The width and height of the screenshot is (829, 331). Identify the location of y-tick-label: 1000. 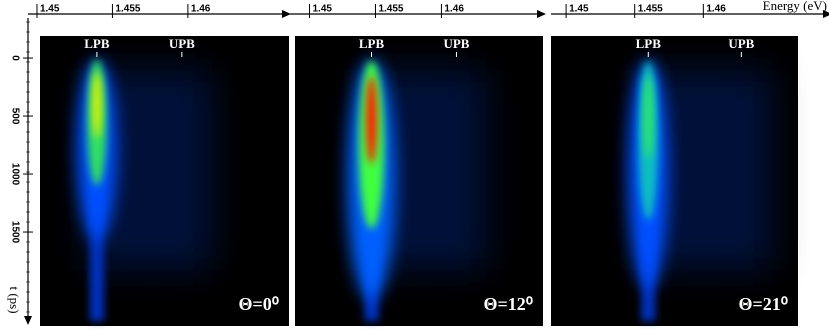
(14, 174).